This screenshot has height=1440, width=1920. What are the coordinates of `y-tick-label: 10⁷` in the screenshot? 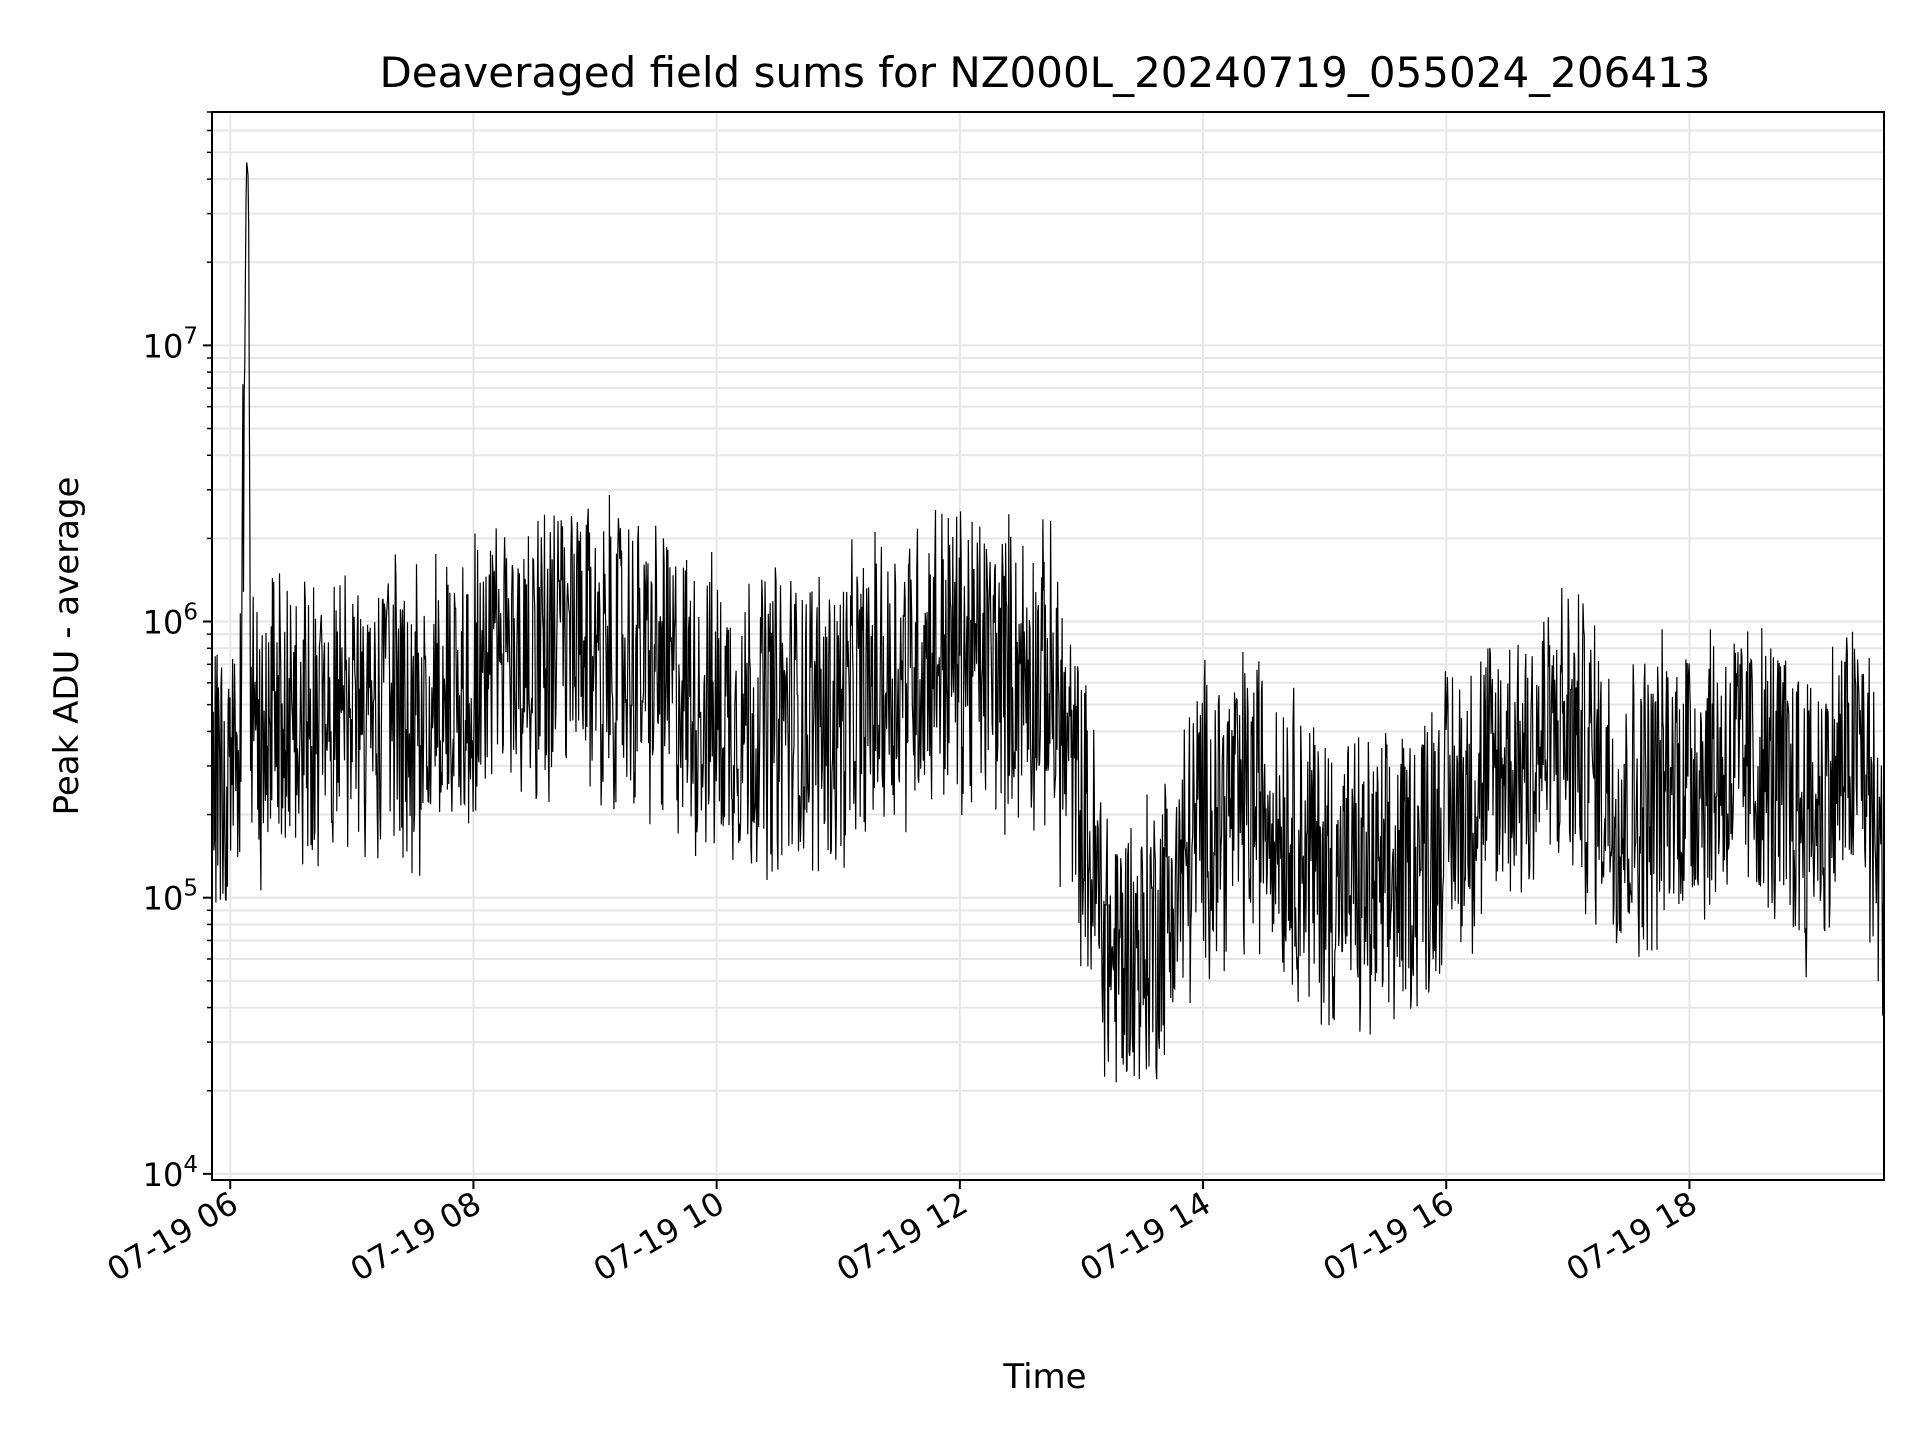 It's located at (170, 344).